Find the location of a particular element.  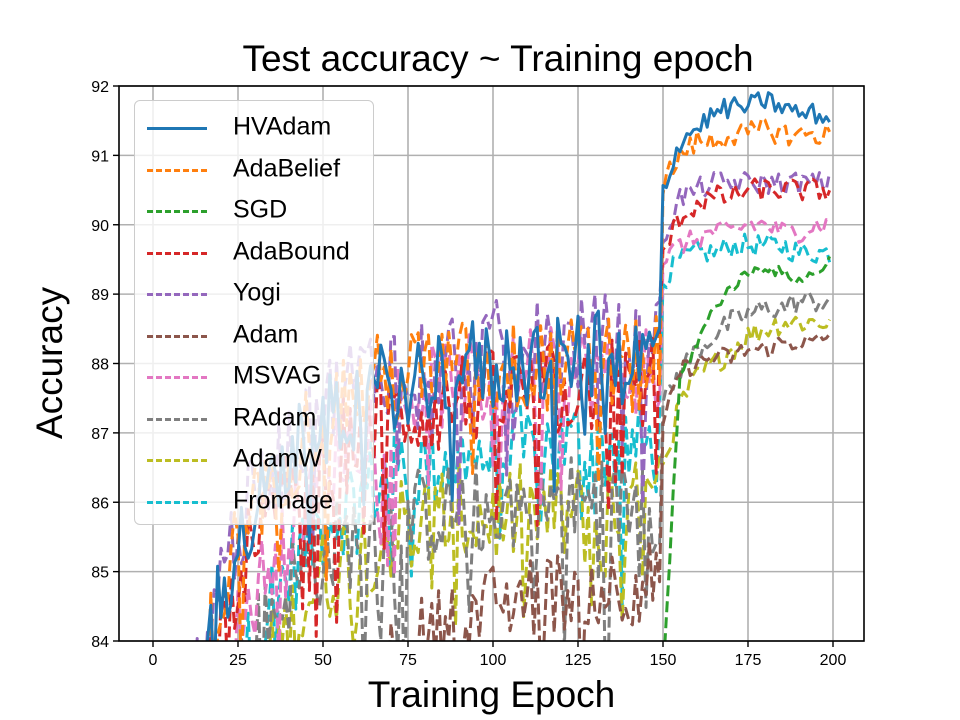

legend-label: Adam is located at coordinates (266, 334).